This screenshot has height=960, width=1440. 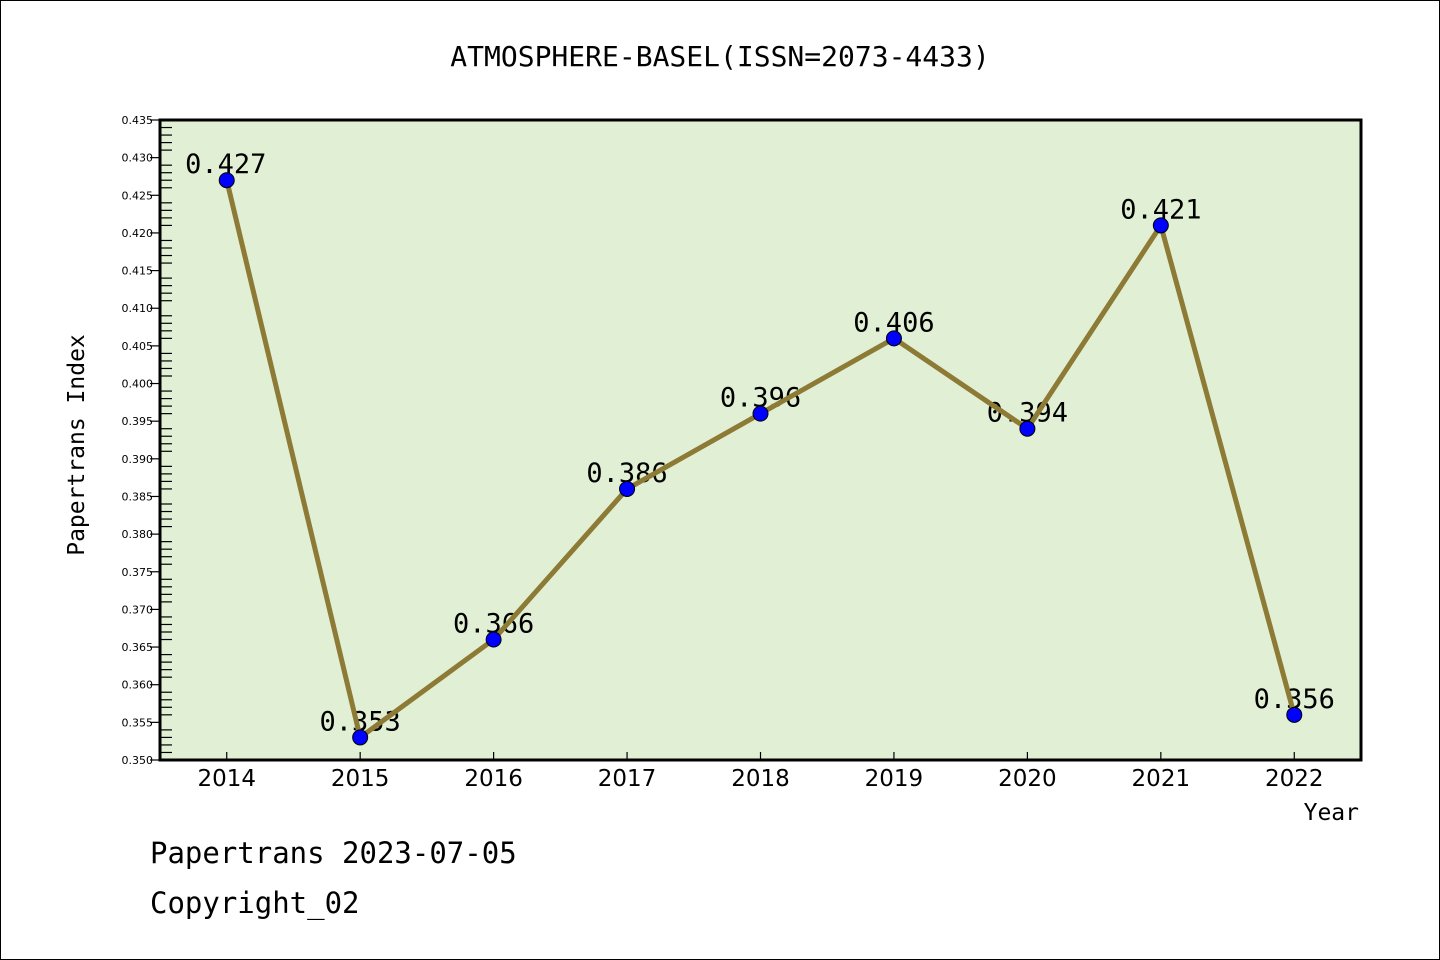 What do you see at coordinates (138, 346) in the screenshot?
I see `y-tick-label: 0.405` at bounding box center [138, 346].